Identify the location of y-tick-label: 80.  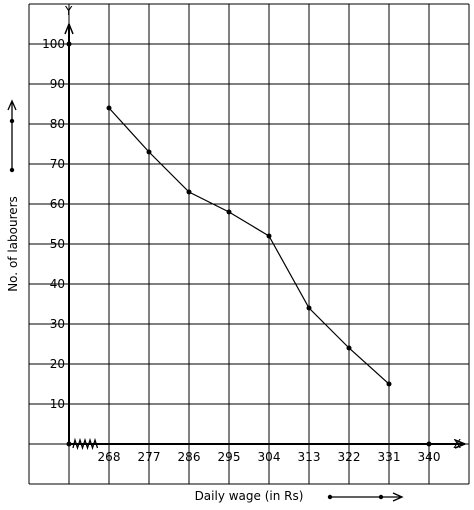
(57, 124).